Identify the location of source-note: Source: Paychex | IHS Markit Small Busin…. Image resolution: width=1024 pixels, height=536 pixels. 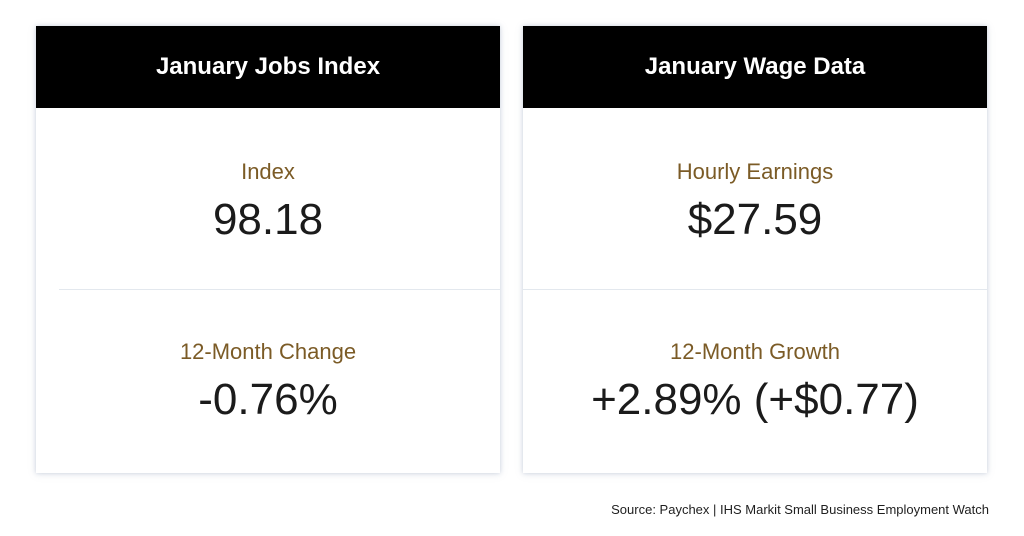
(800, 509).